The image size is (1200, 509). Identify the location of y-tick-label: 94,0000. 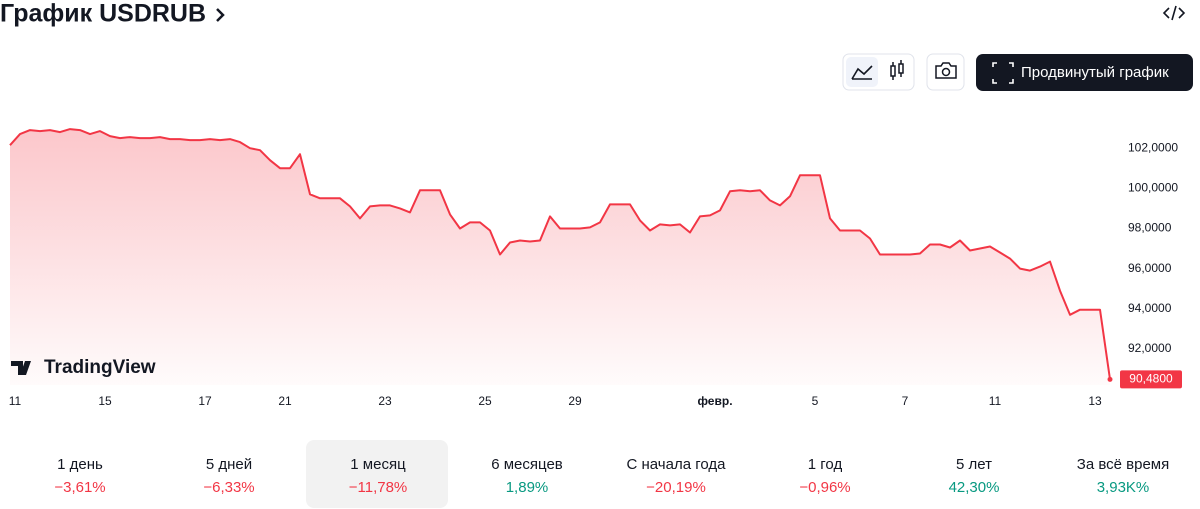
(1150, 308).